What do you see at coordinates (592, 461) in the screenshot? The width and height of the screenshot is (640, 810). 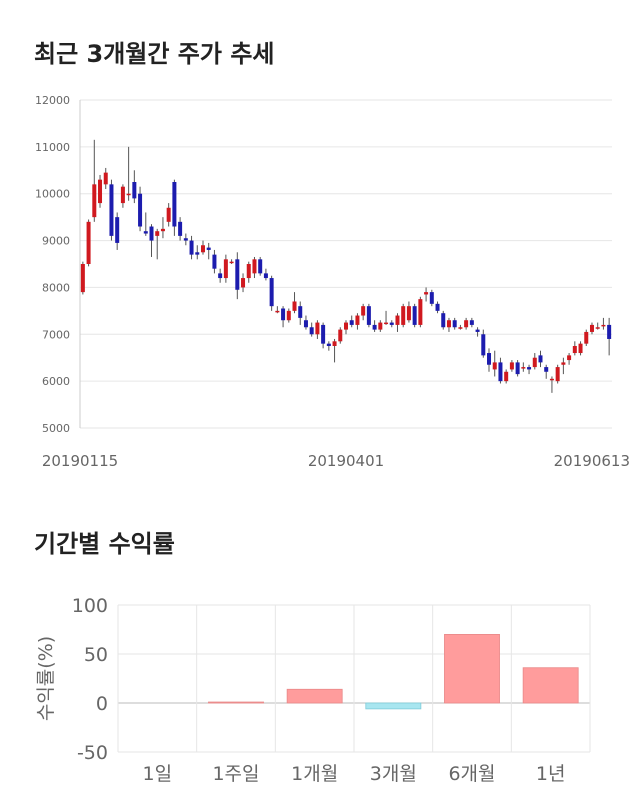 I see `x-tick-label: 20190613` at bounding box center [592, 461].